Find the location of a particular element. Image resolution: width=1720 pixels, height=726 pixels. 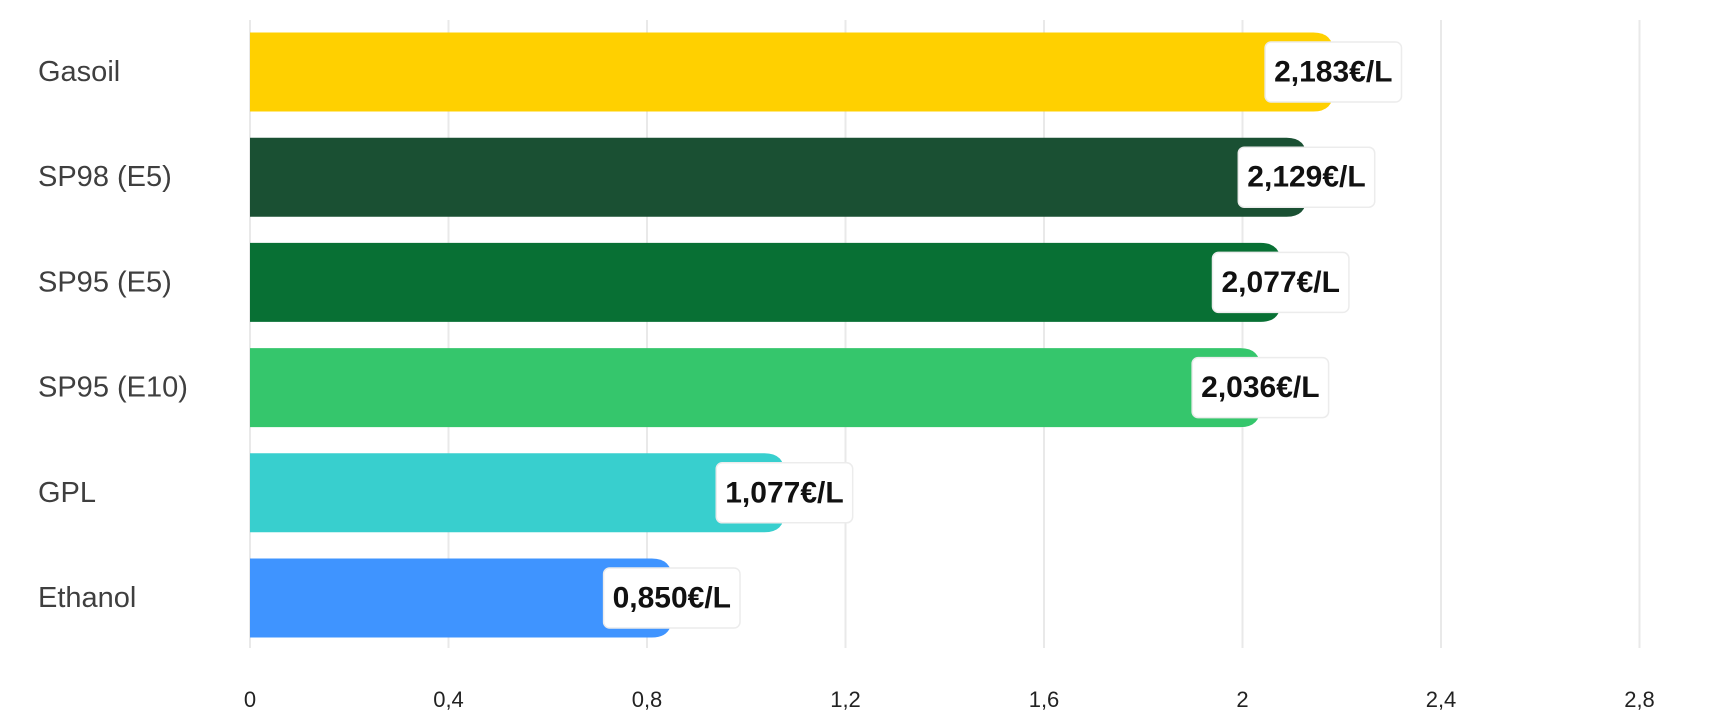

x-tick-label: 2,8 is located at coordinates (1639, 699).